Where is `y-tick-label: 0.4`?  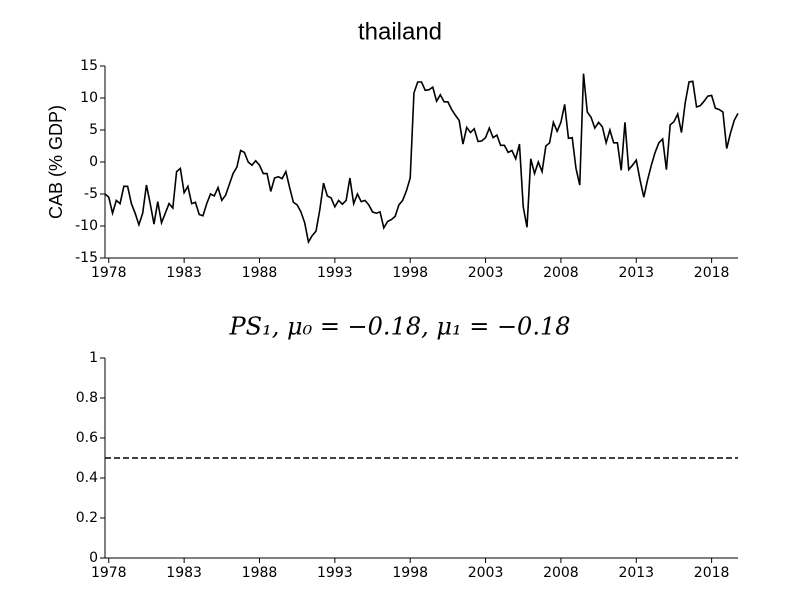
y-tick-label: 0.4 is located at coordinates (87, 478).